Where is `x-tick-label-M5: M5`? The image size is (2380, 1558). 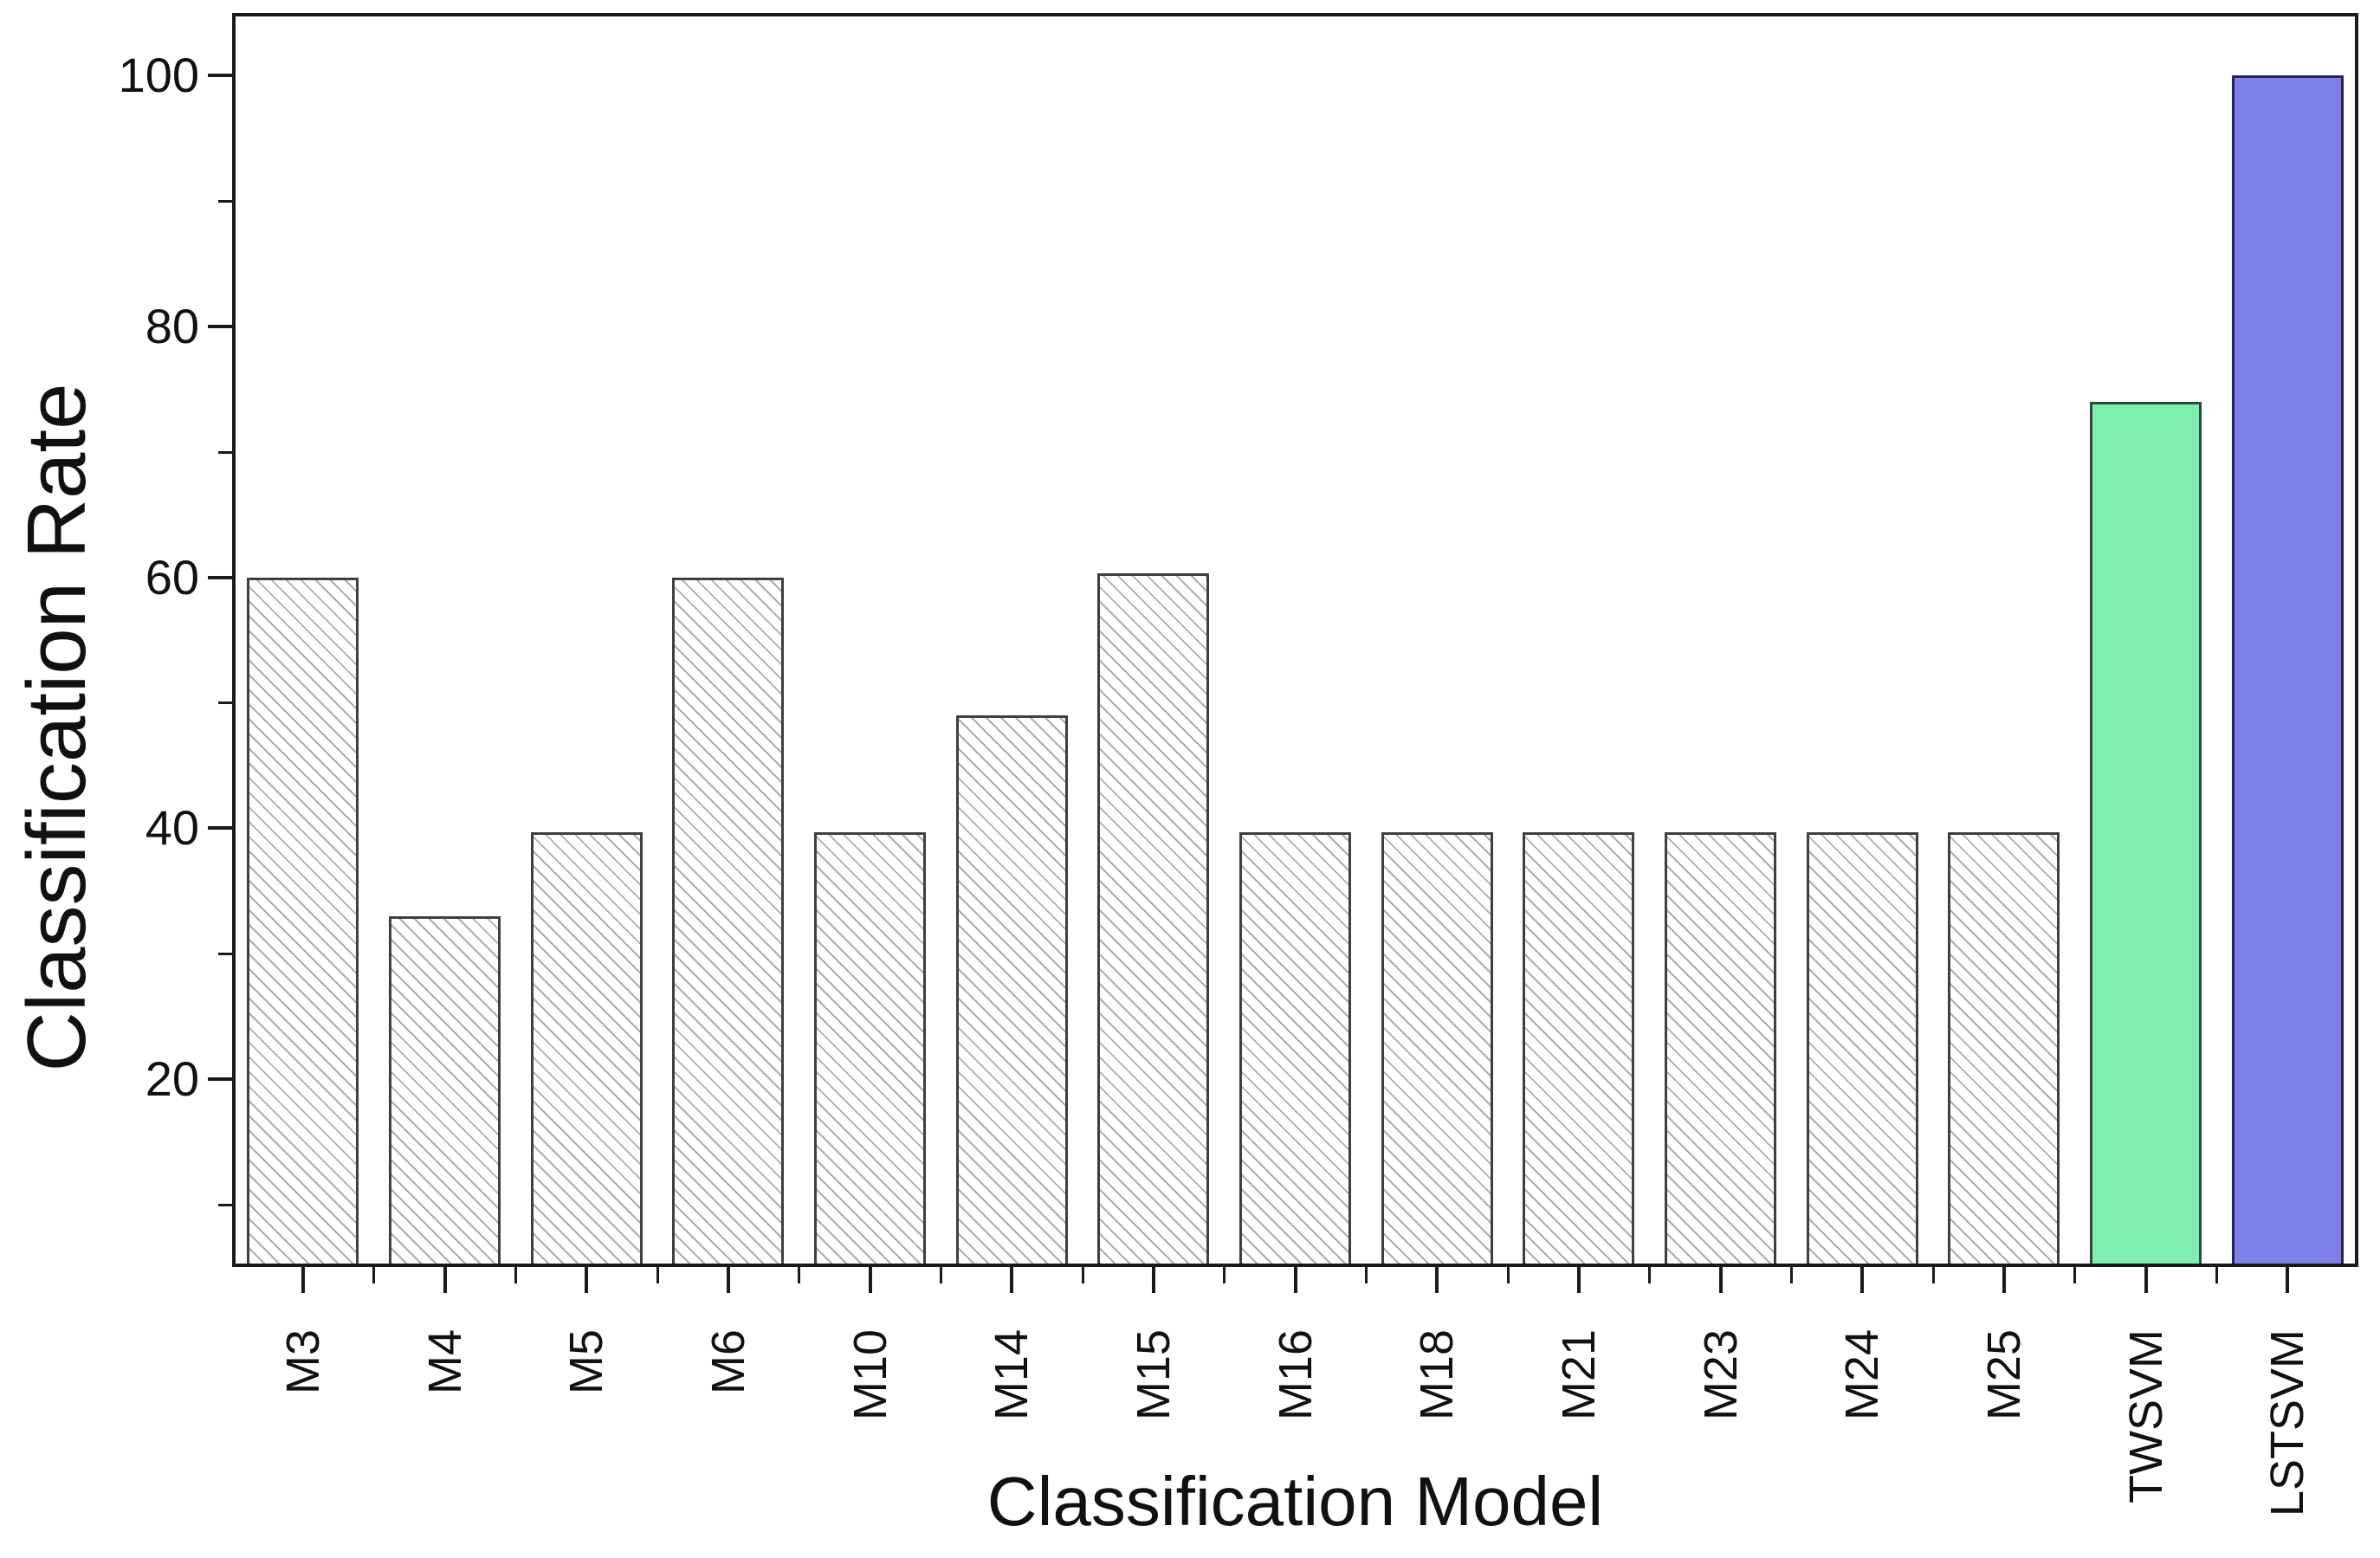 x-tick-label-M5: M5 is located at coordinates (586, 1362).